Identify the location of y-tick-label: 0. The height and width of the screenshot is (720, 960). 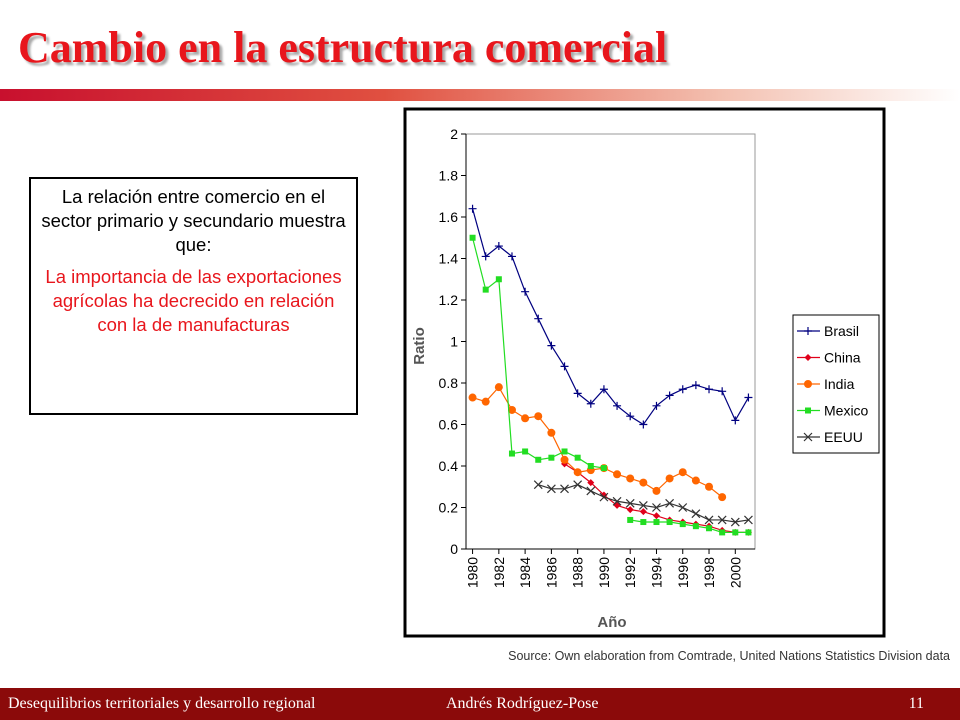
(454, 549).